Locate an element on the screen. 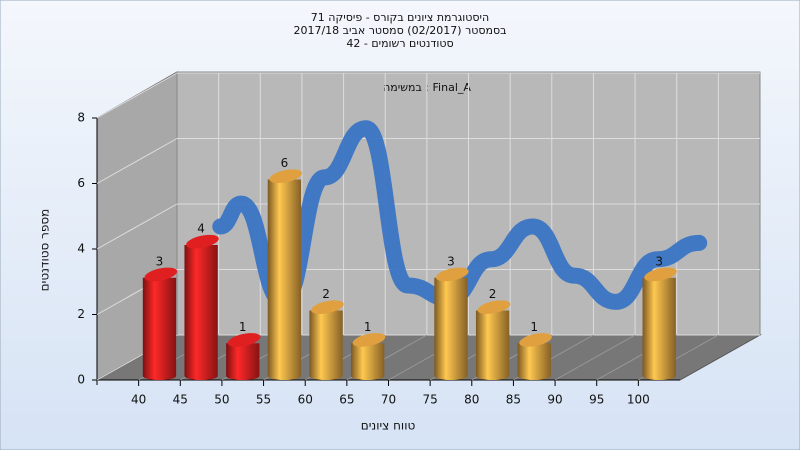  y-tick-label: 4 is located at coordinates (81, 249).